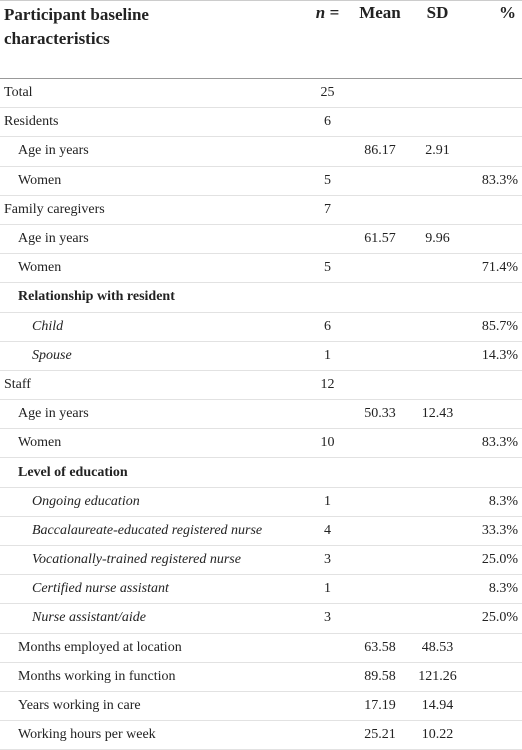 This screenshot has width=522, height=750. Describe the element at coordinates (152, 268) in the screenshot. I see `row-label: Women` at that location.